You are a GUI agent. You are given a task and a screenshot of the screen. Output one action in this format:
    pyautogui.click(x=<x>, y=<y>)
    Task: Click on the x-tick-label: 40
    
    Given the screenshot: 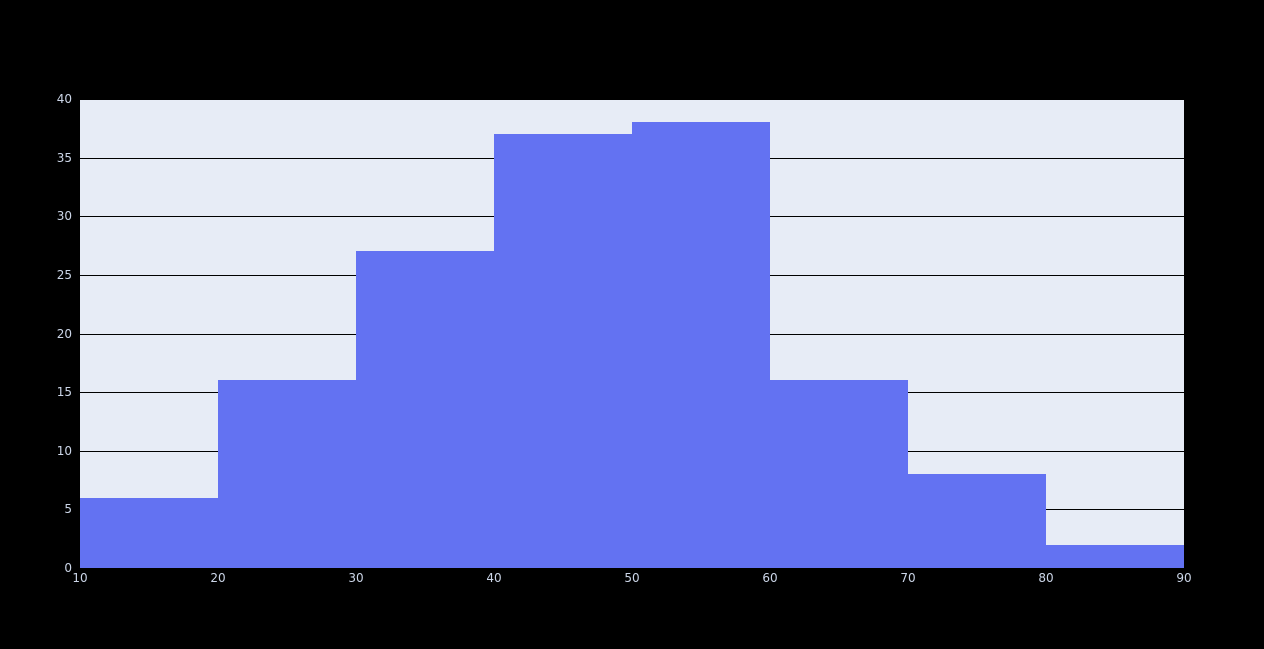 What is the action you would take?
    pyautogui.click(x=494, y=578)
    